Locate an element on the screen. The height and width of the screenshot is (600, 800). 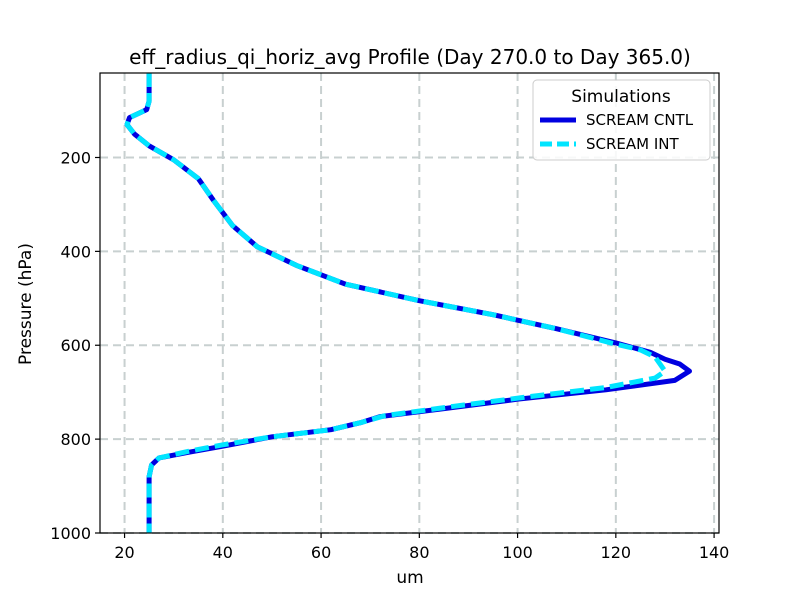
x-tick-label: 120 is located at coordinates (616, 552).